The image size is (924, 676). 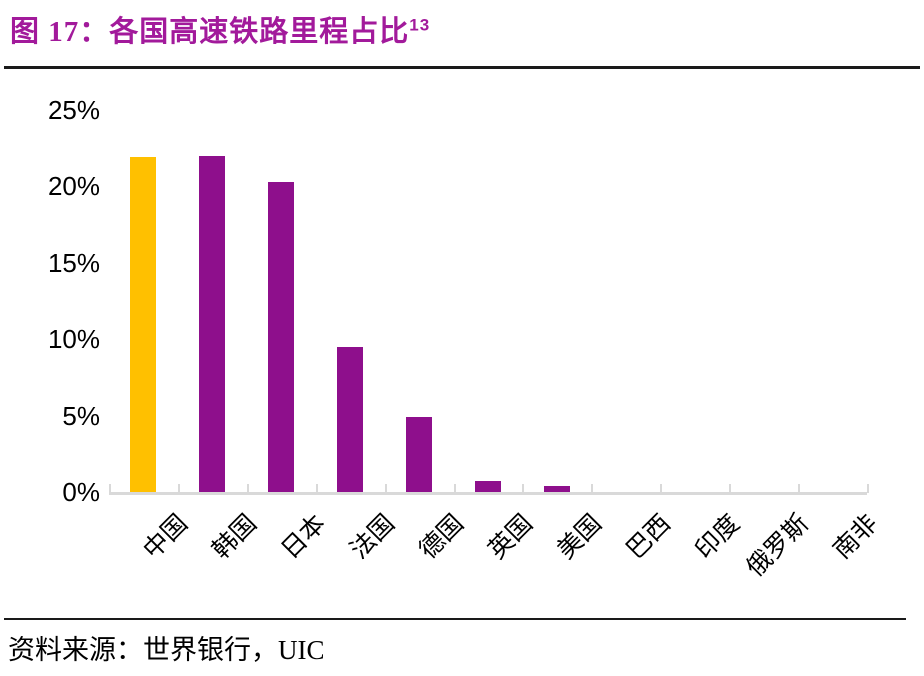 I want to click on y-axis-label: 20%, so click(x=73, y=186).